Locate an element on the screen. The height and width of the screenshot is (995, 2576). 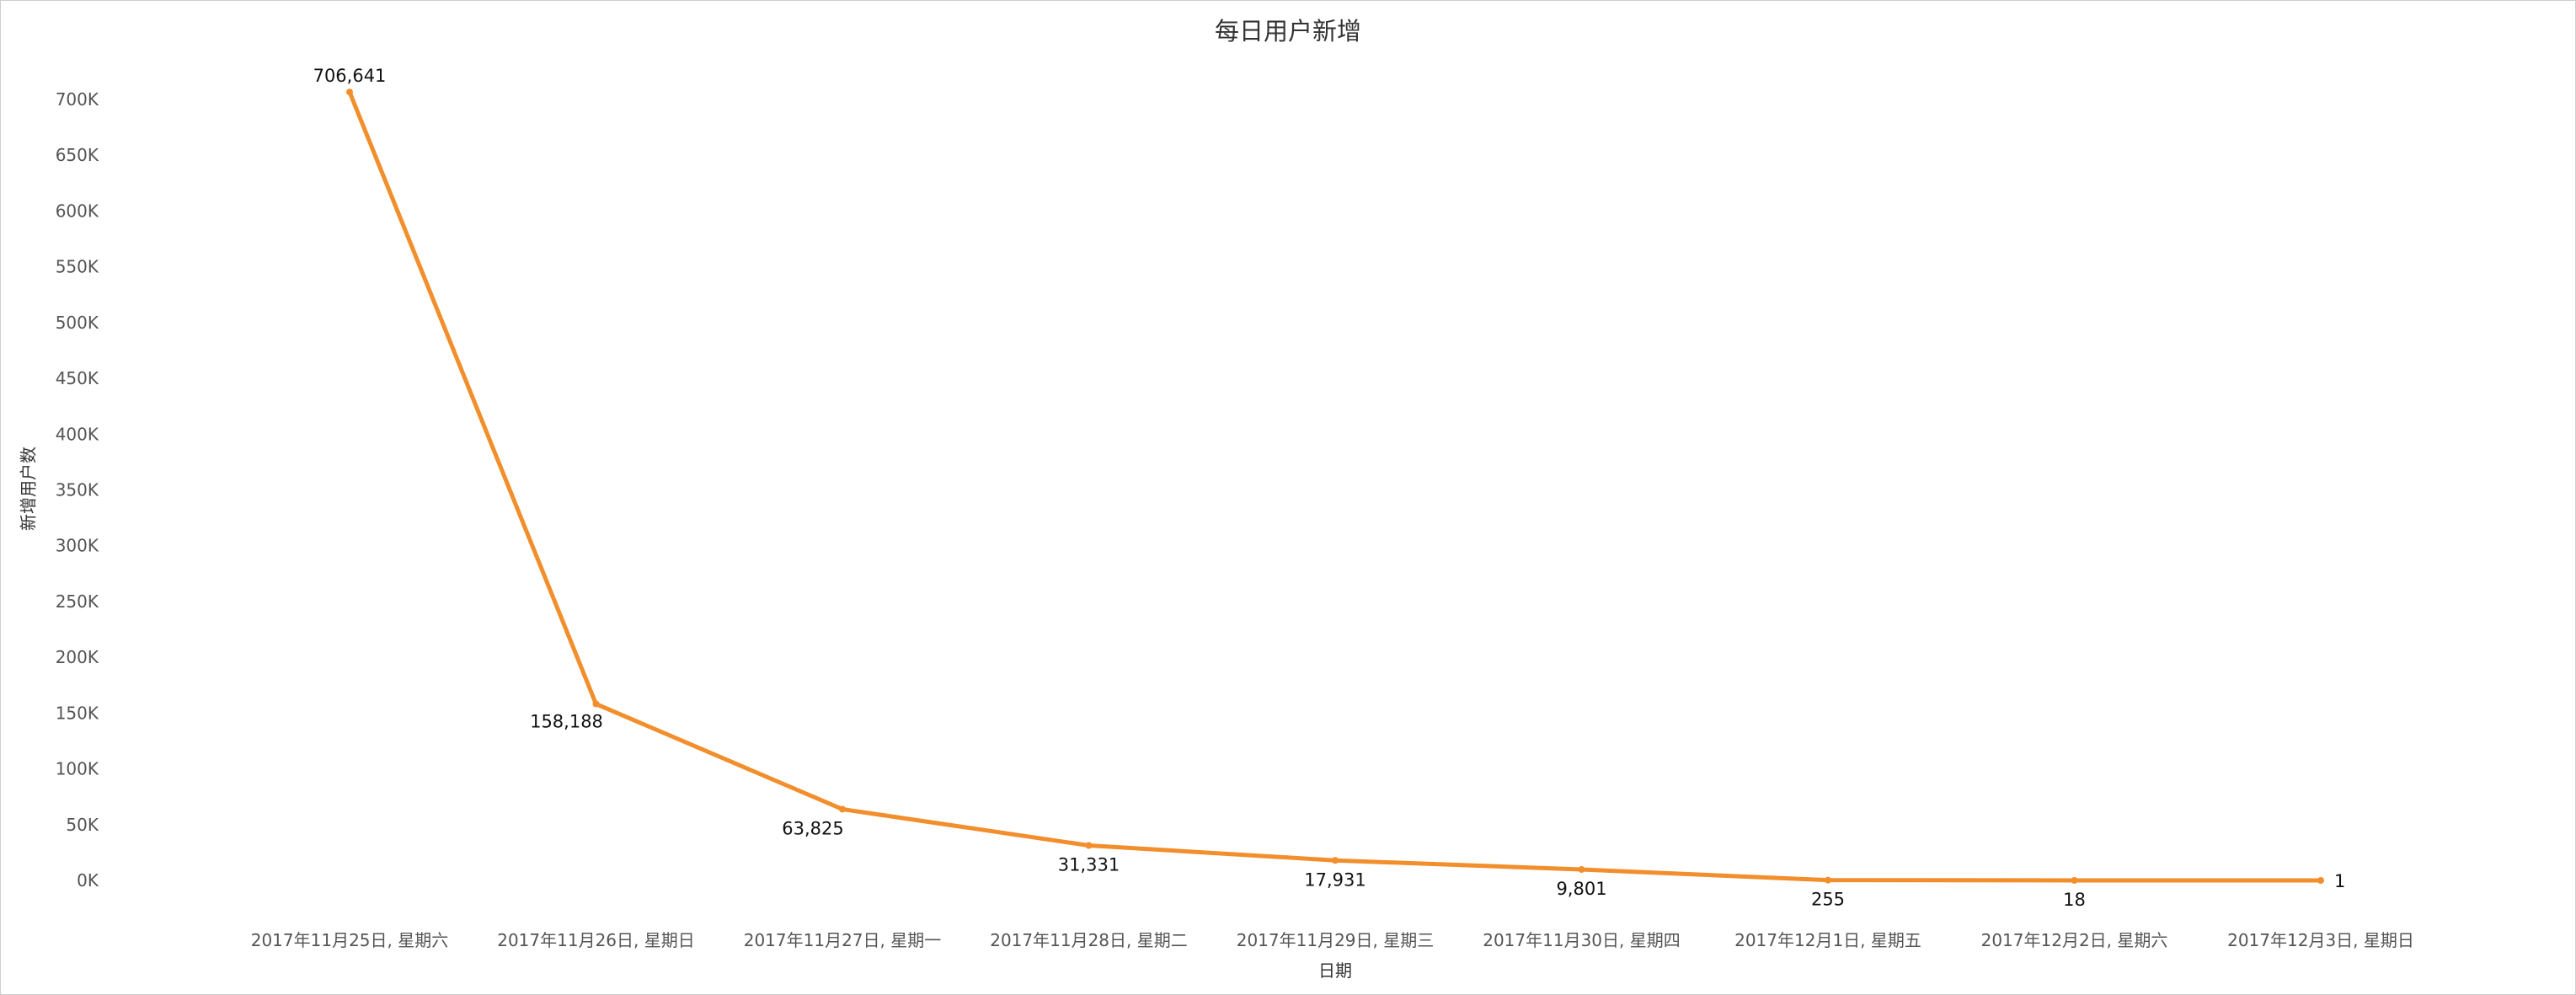
data-label: 9,801 is located at coordinates (1581, 889).